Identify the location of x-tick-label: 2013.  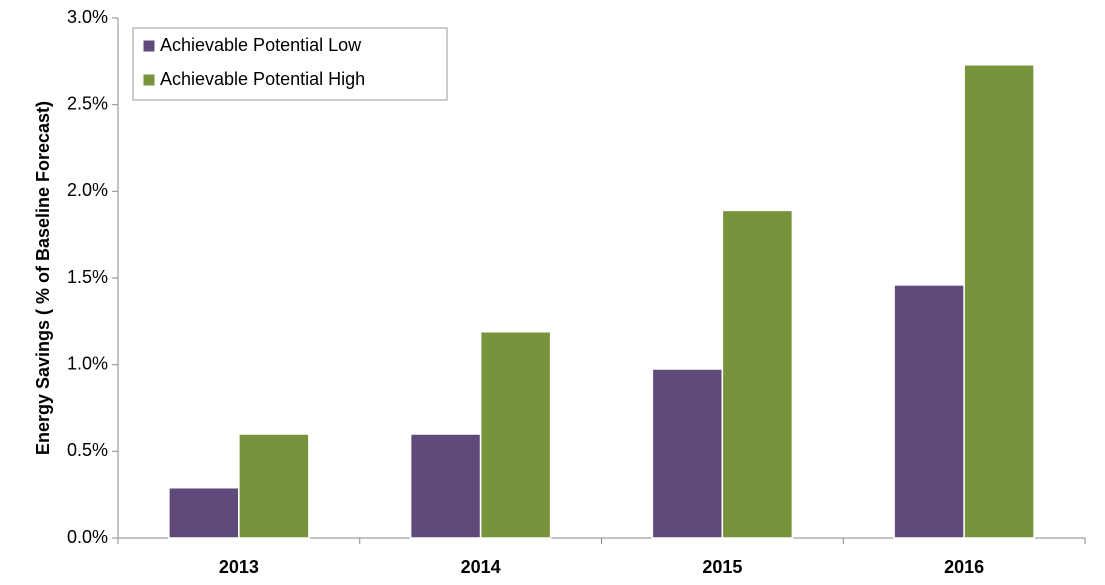
(239, 567).